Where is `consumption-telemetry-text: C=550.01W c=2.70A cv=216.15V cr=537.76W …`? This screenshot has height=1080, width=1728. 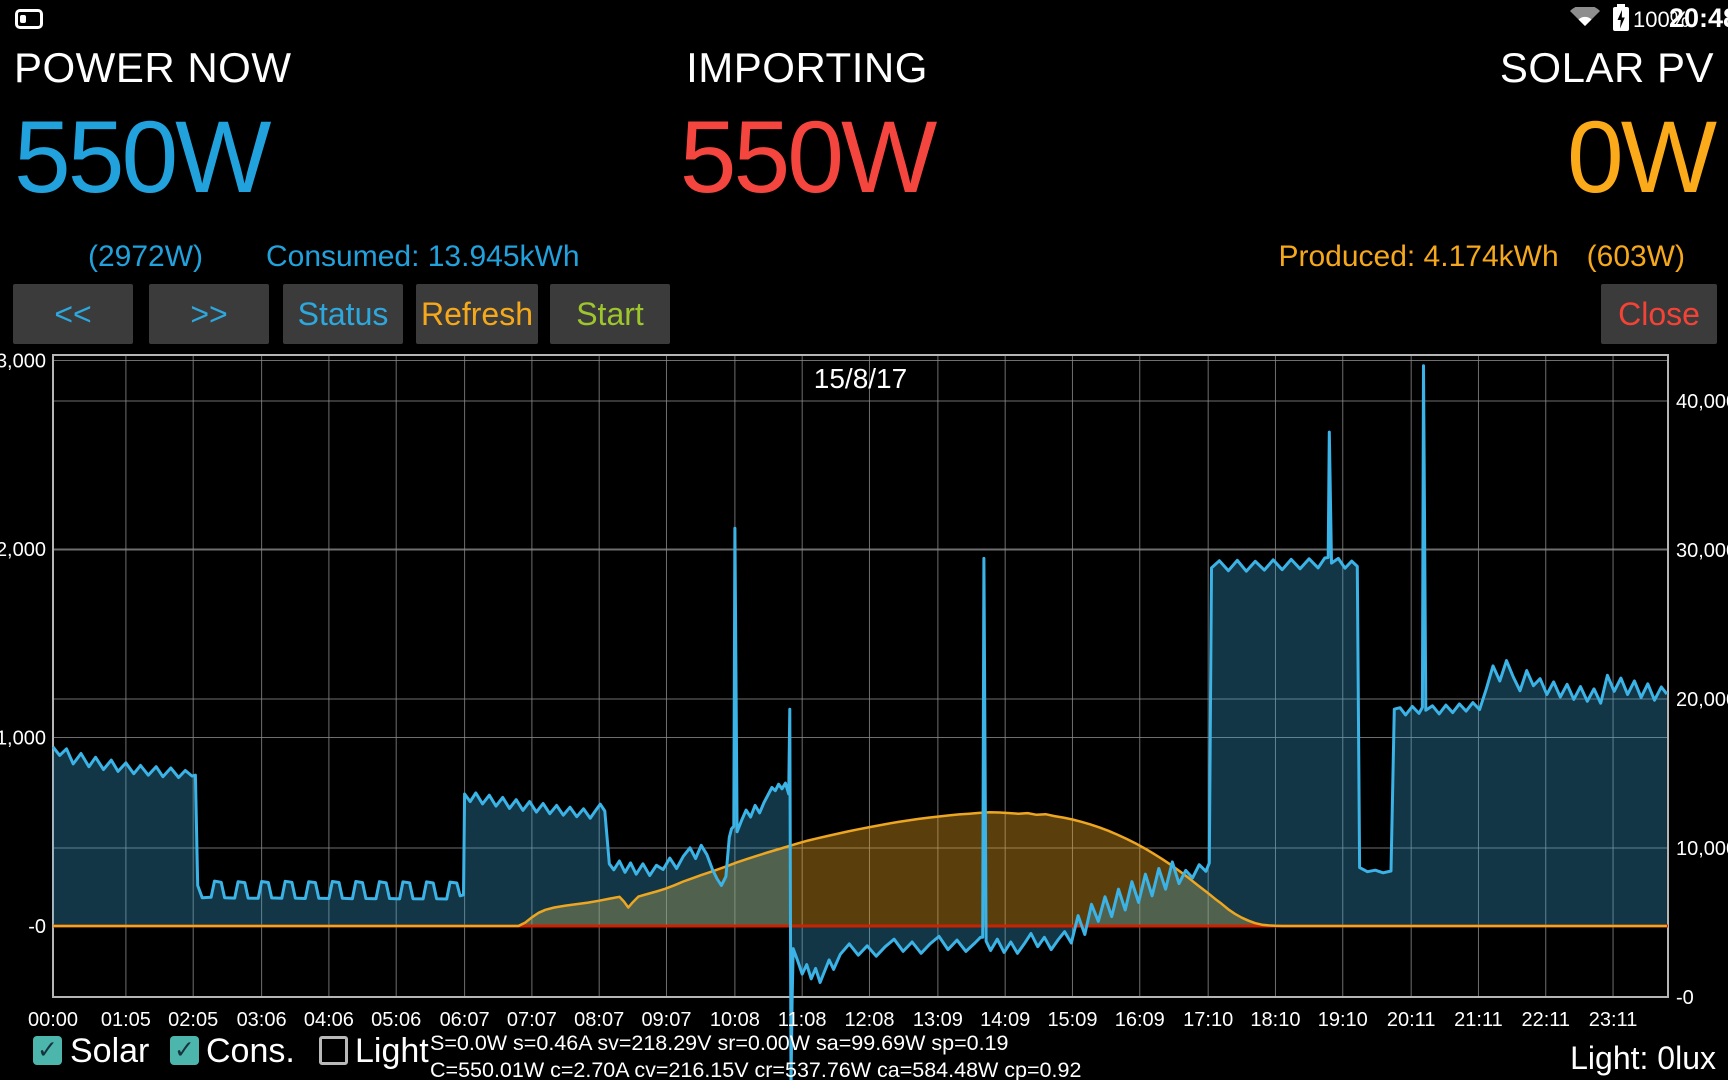
consumption-telemetry-text: C=550.01W c=2.70A cv=216.15V cr=537.76W … is located at coordinates (756, 1069).